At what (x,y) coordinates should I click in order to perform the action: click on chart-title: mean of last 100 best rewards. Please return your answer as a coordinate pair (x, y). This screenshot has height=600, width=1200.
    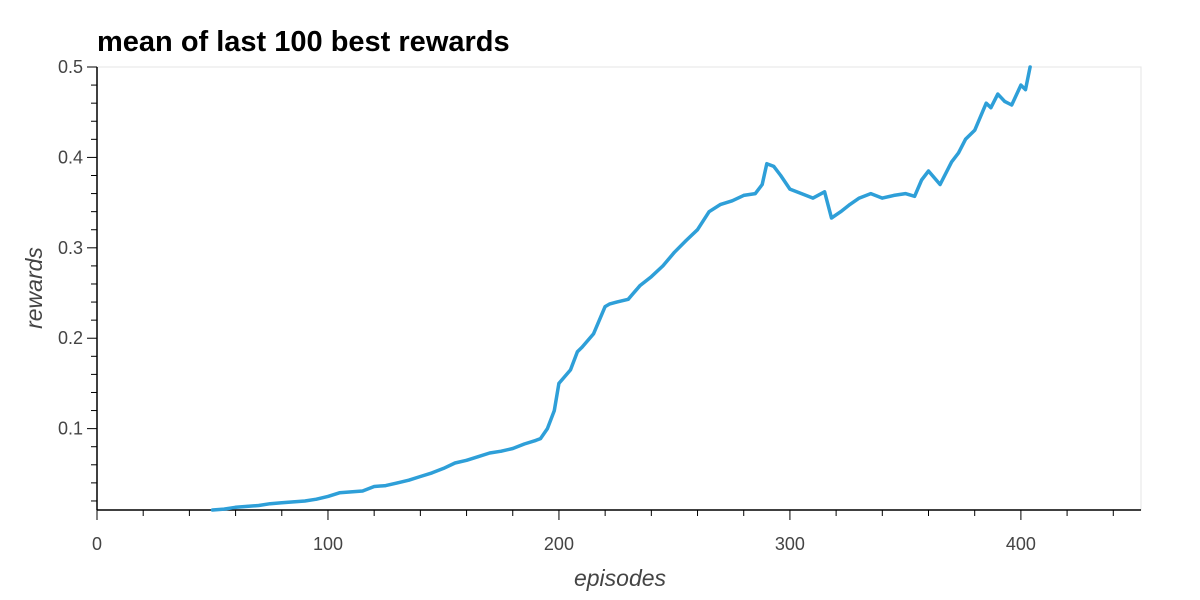
    Looking at the image, I should click on (303, 42).